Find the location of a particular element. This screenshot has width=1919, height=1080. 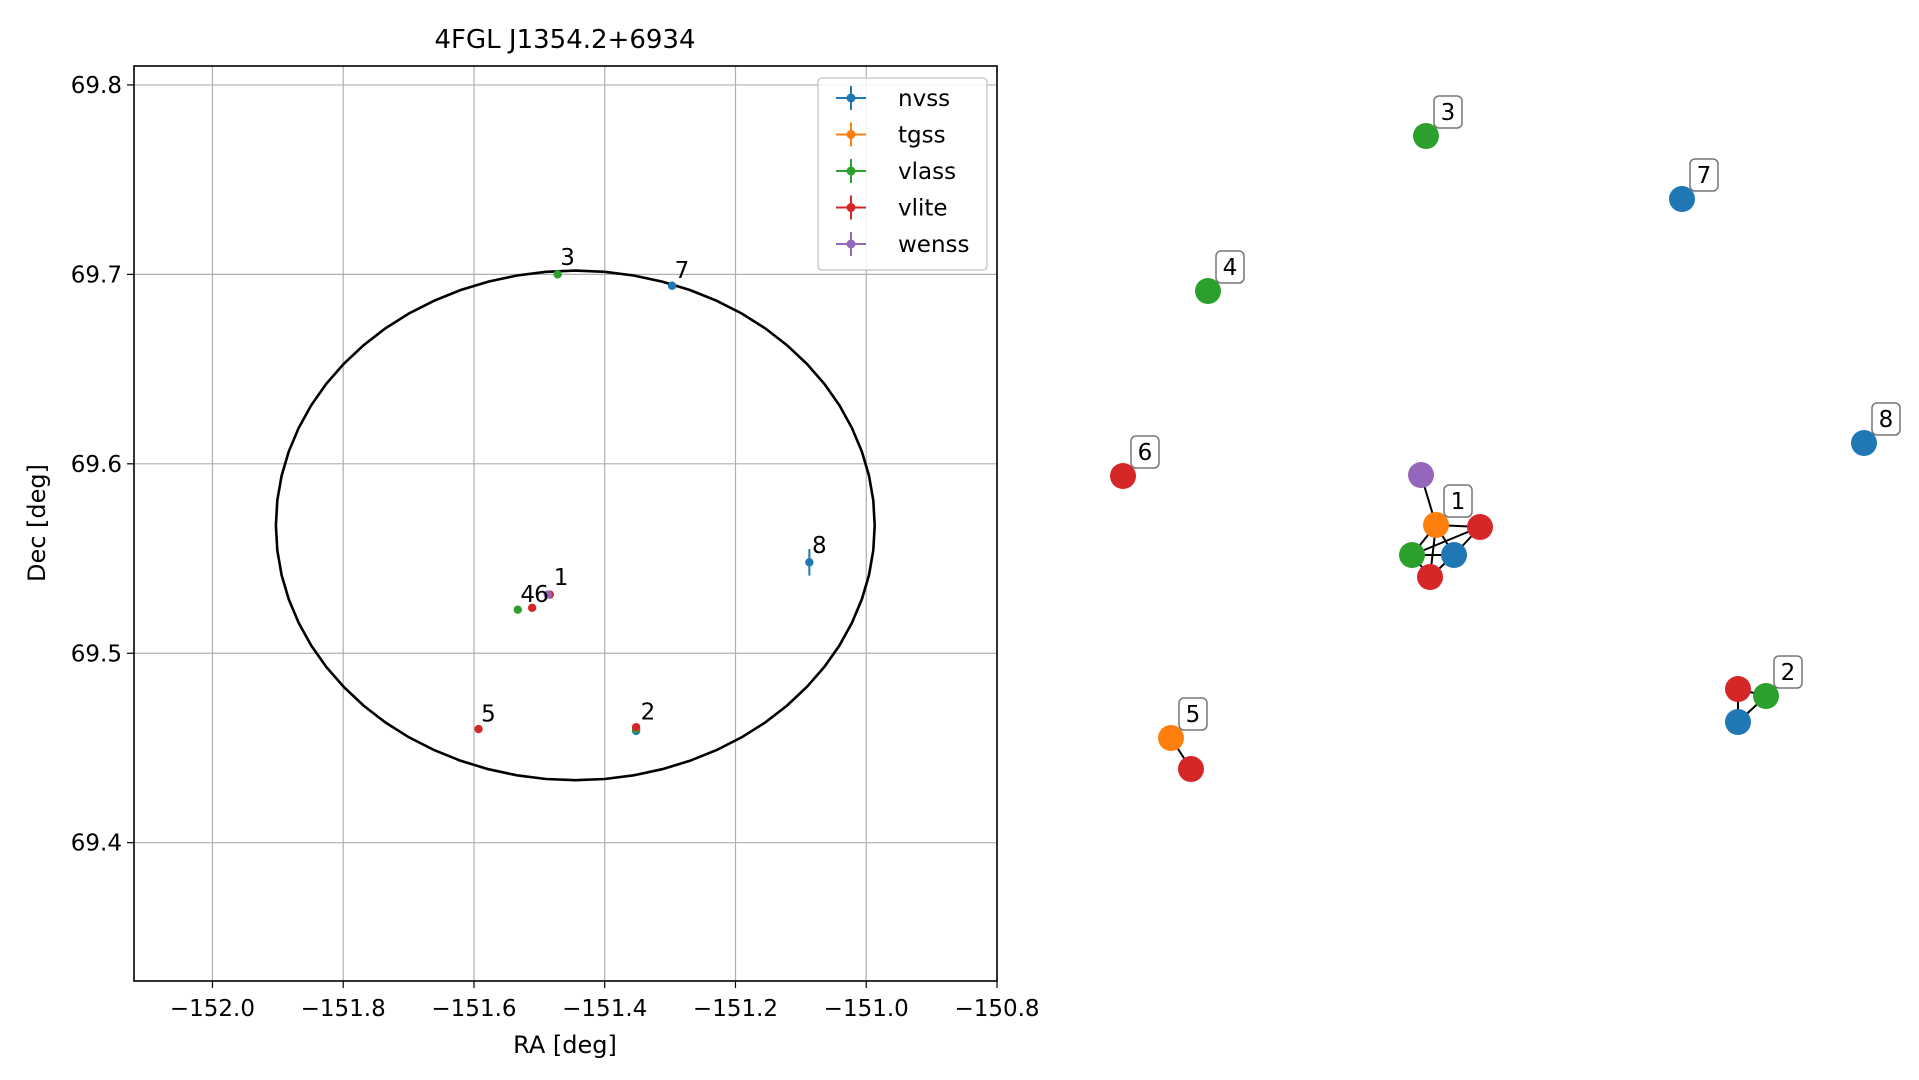

graph-label: 2 is located at coordinates (1788, 672).